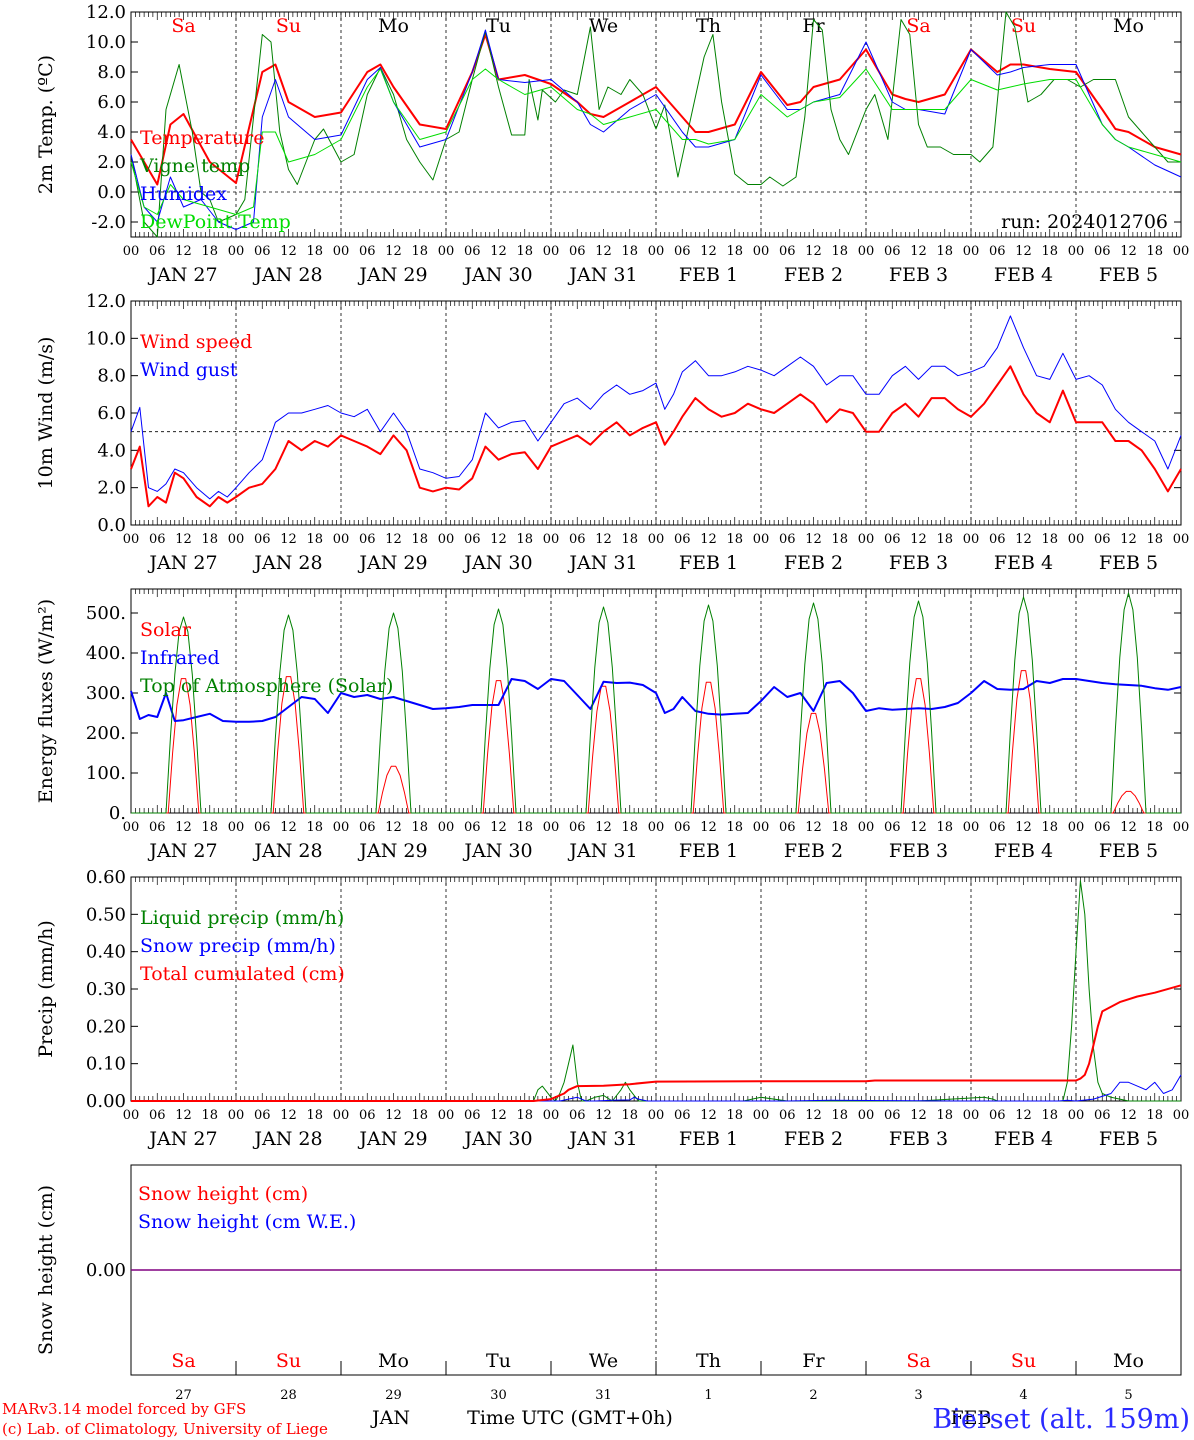 This screenshot has height=1440, width=1194. I want to click on day-label: JAN 28, so click(287, 275).